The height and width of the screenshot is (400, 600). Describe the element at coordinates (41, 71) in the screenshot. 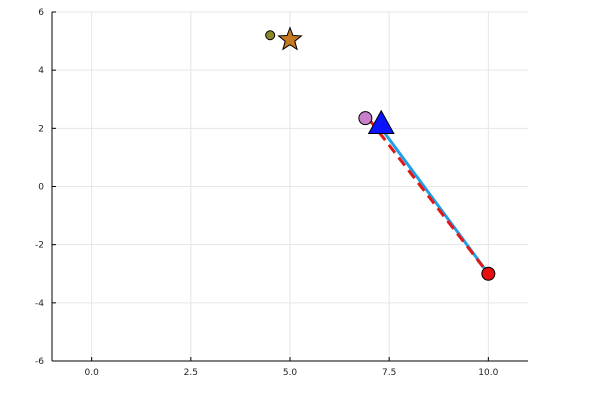

I see `y-tick-label: 4` at that location.